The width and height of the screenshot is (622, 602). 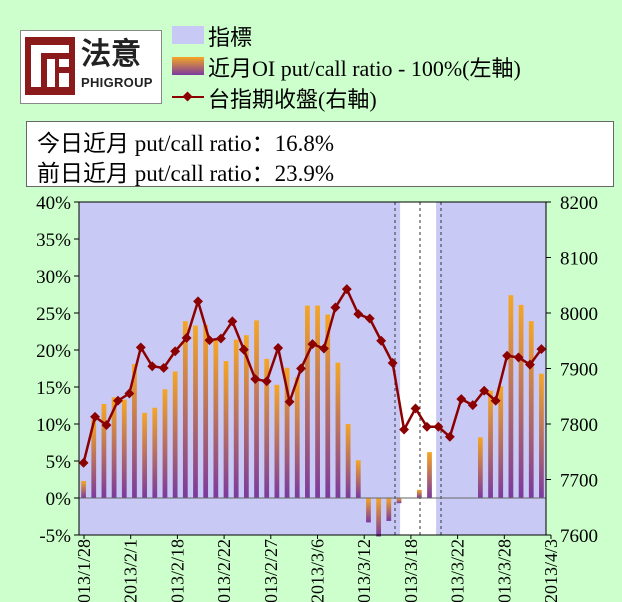 I want to click on x-tick-label: 2013/3/6, so click(x=318, y=570).